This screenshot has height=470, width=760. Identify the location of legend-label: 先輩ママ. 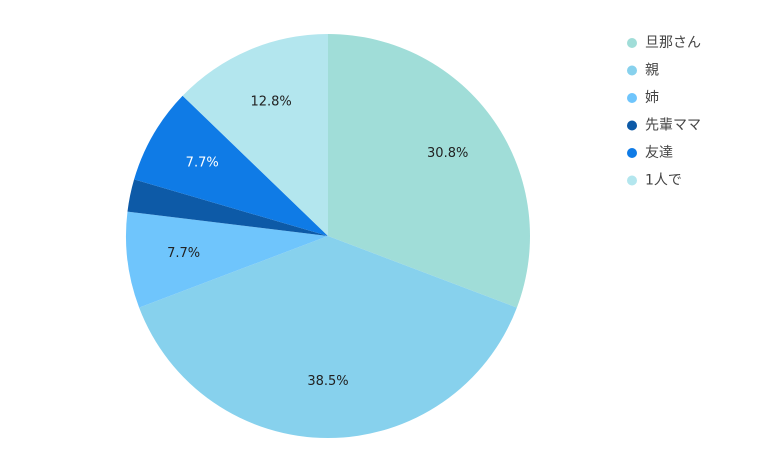
(673, 126).